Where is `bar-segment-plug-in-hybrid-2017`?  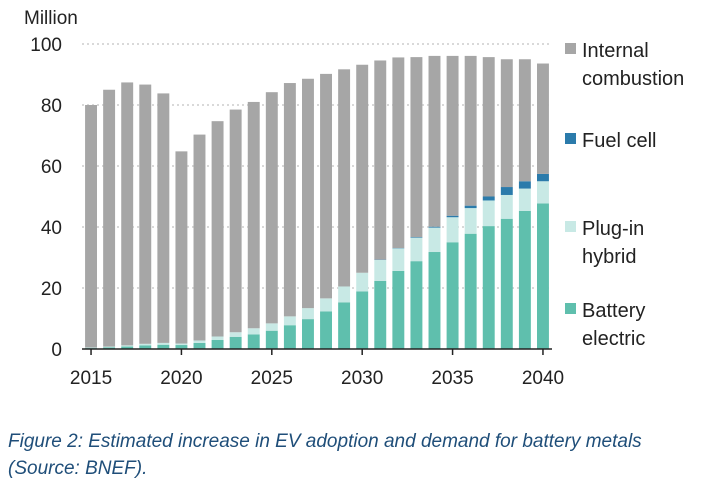
bar-segment-plug-in-hybrid-2017 is located at coordinates (127, 346).